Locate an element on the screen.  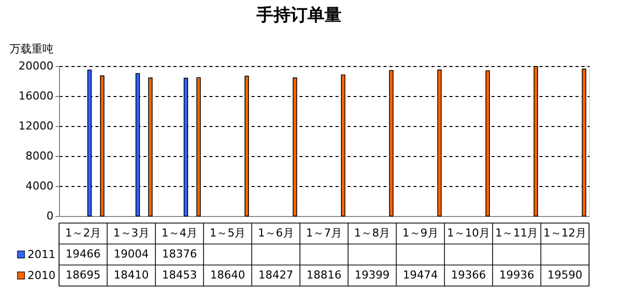
data-label: 19936 is located at coordinates (516, 275).